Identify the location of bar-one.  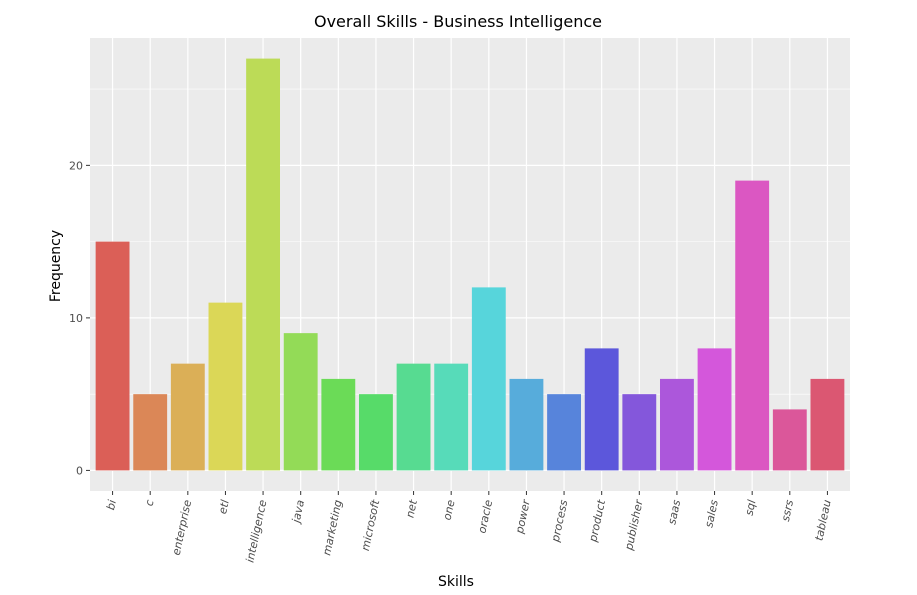
(451, 417).